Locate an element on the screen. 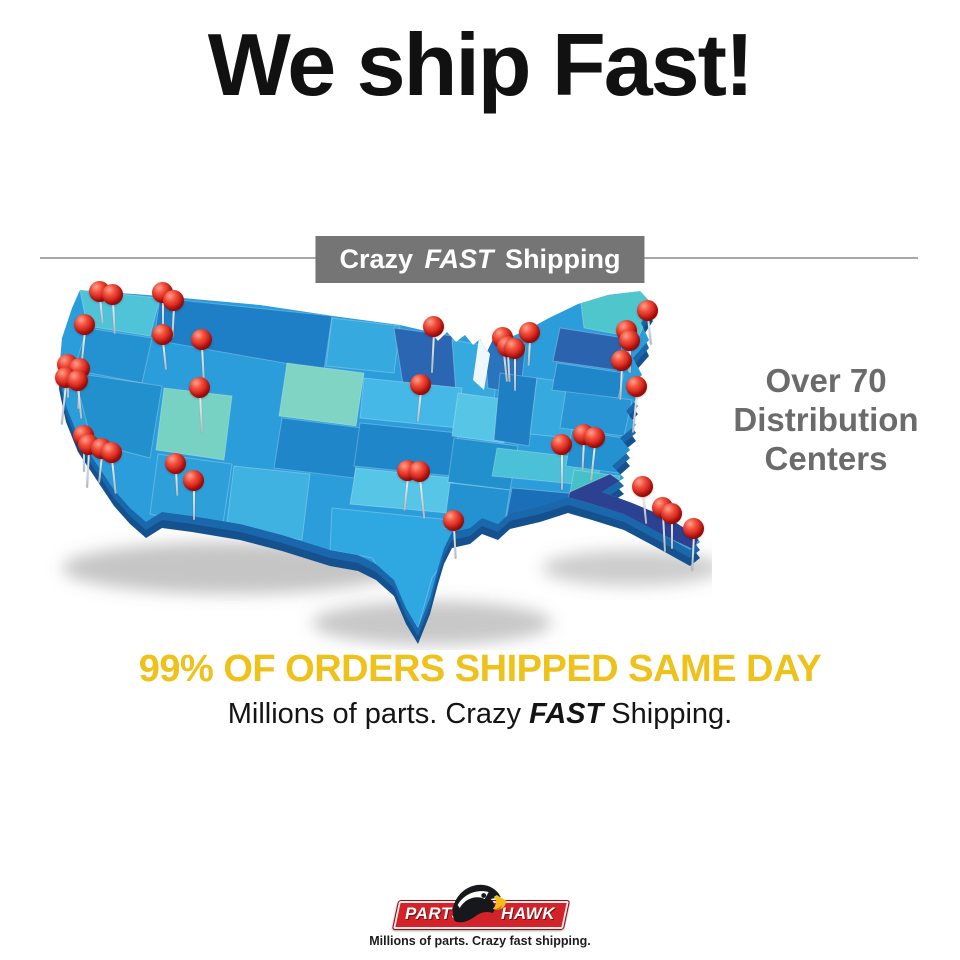 The image size is (960, 960). hawk-icon is located at coordinates (479, 903).